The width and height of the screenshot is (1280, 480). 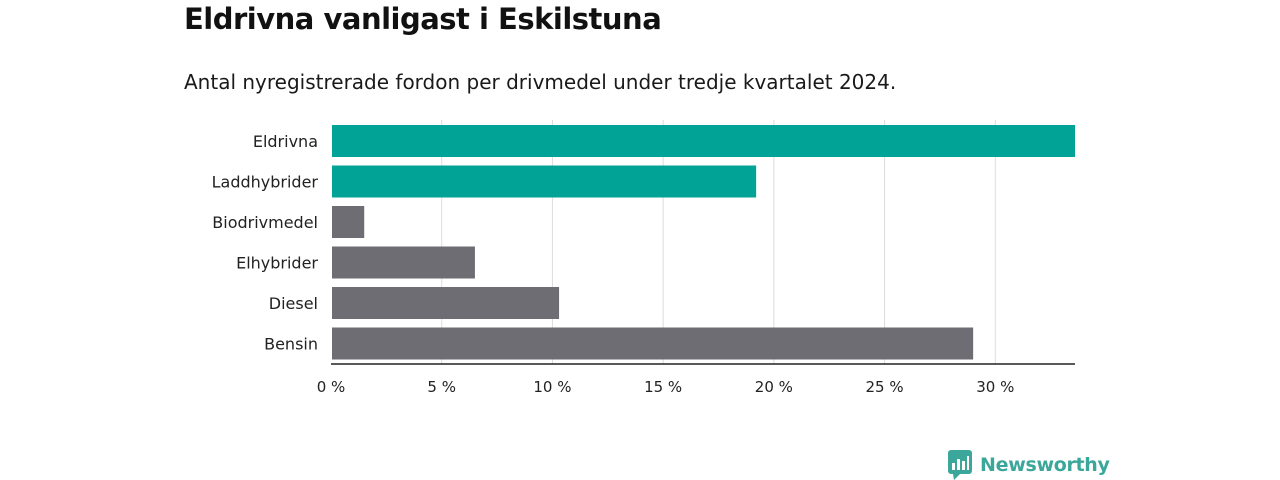 I want to click on x-tick-label: 30 %, so click(x=995, y=387).